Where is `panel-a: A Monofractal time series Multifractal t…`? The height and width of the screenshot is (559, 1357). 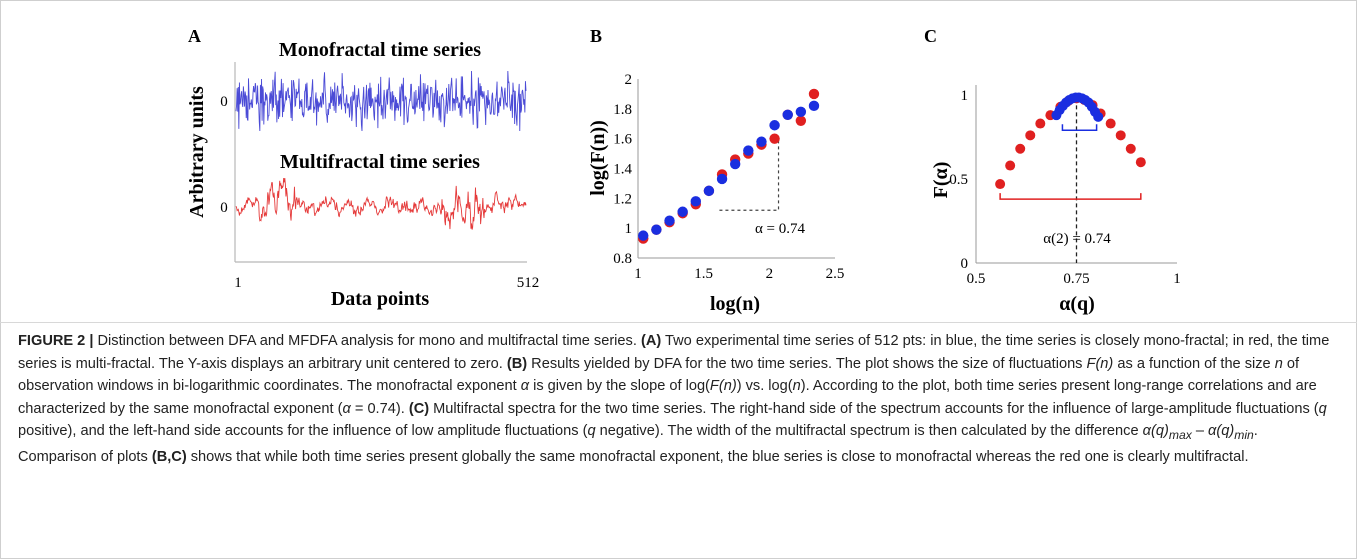
panel-a: A Monofractal time series Multifractal t… is located at coordinates (362, 168).